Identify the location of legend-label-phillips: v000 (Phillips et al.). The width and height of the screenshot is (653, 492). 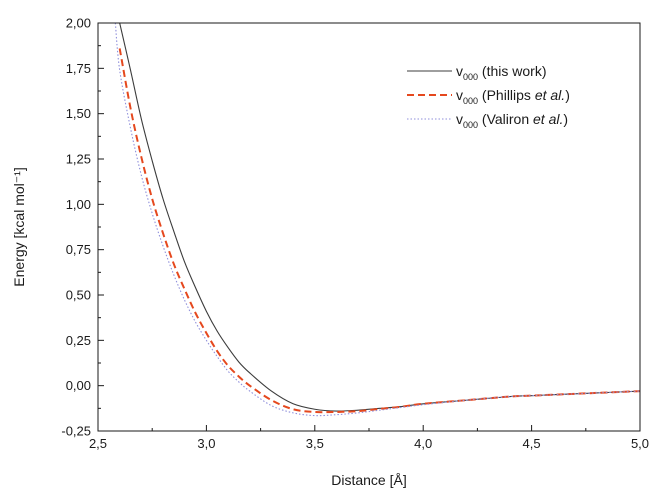
(513, 96).